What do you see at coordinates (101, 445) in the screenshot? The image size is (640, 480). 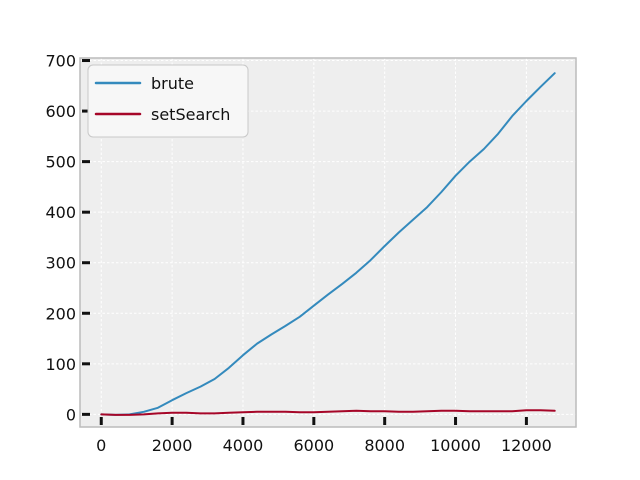 I see `x-tick-label: 0` at bounding box center [101, 445].